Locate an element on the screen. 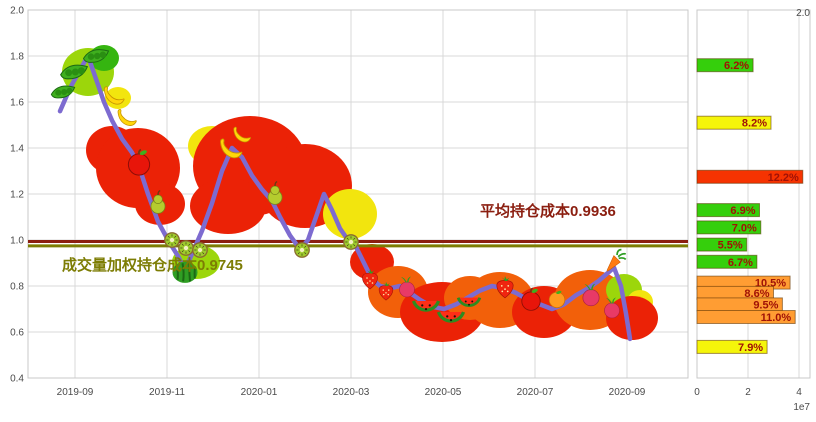  distribution-bar-label: 6.9% is located at coordinates (742, 211).